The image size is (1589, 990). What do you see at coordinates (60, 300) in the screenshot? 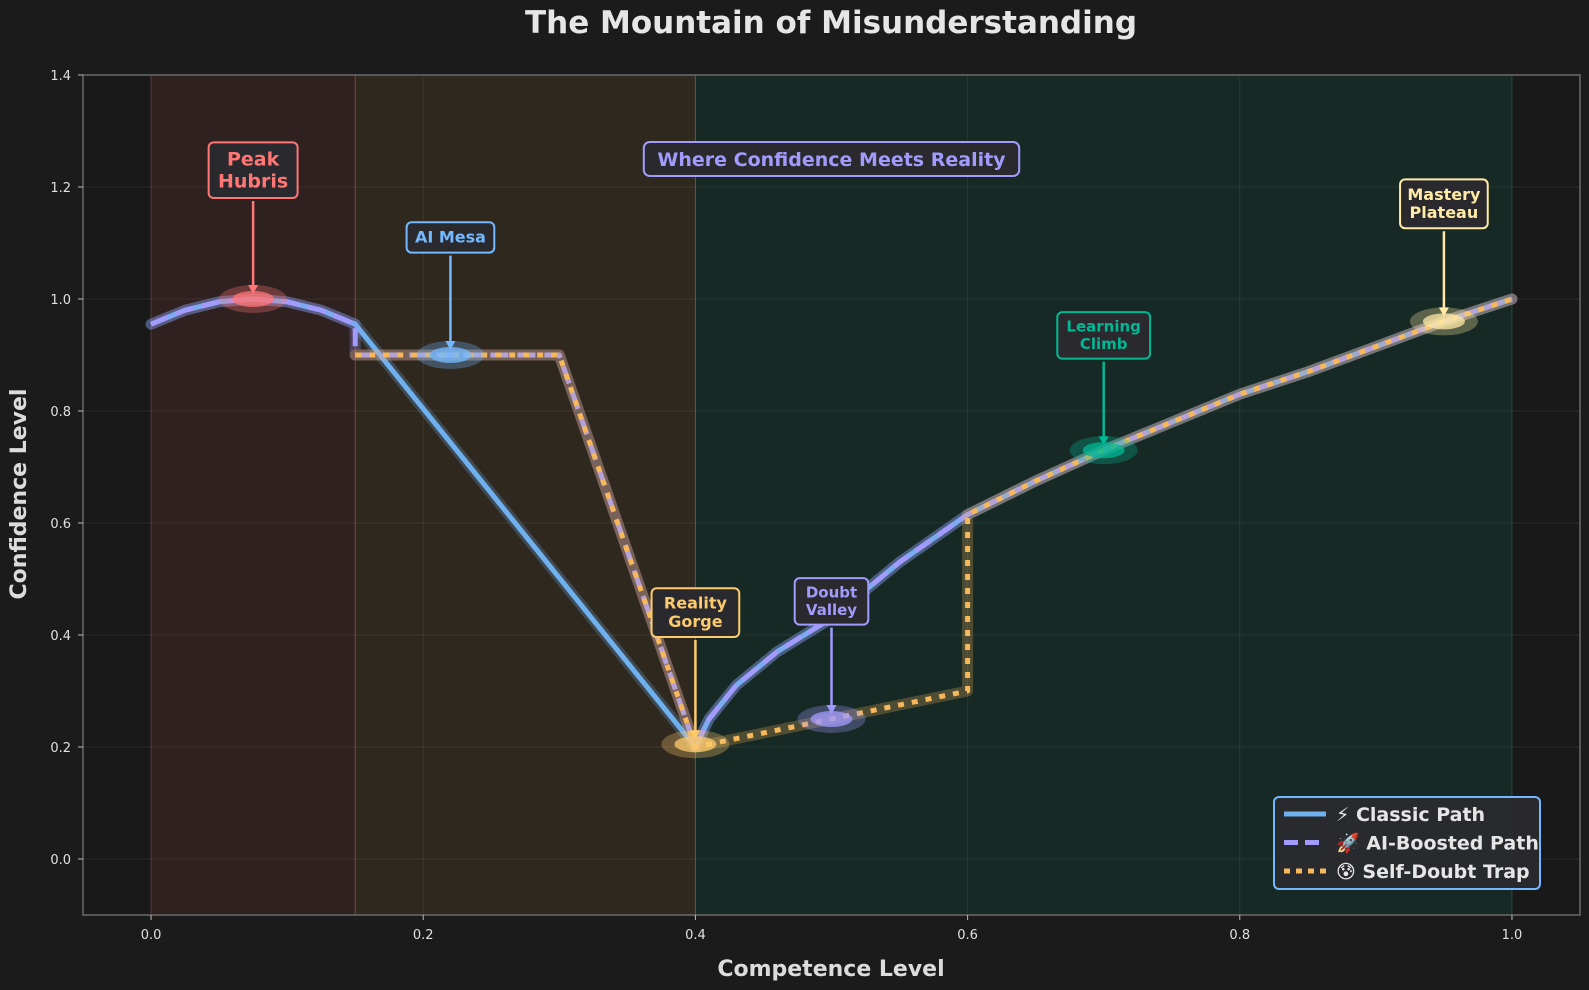
I see `y-tick-label: 1.0` at bounding box center [60, 300].